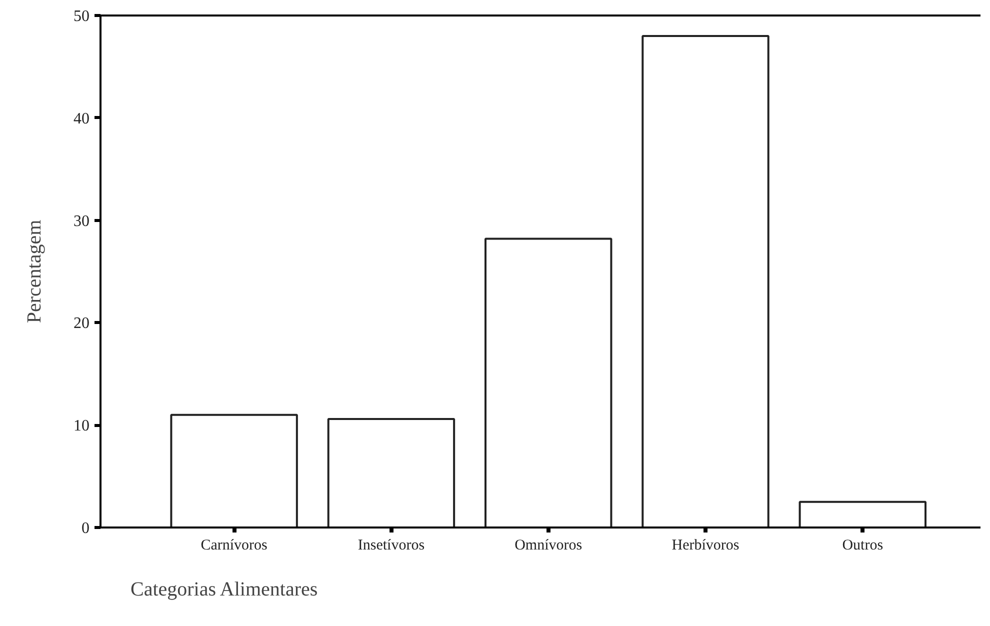 This screenshot has height=626, width=990. What do you see at coordinates (82, 221) in the screenshot?
I see `y-tick-label: 30` at bounding box center [82, 221].